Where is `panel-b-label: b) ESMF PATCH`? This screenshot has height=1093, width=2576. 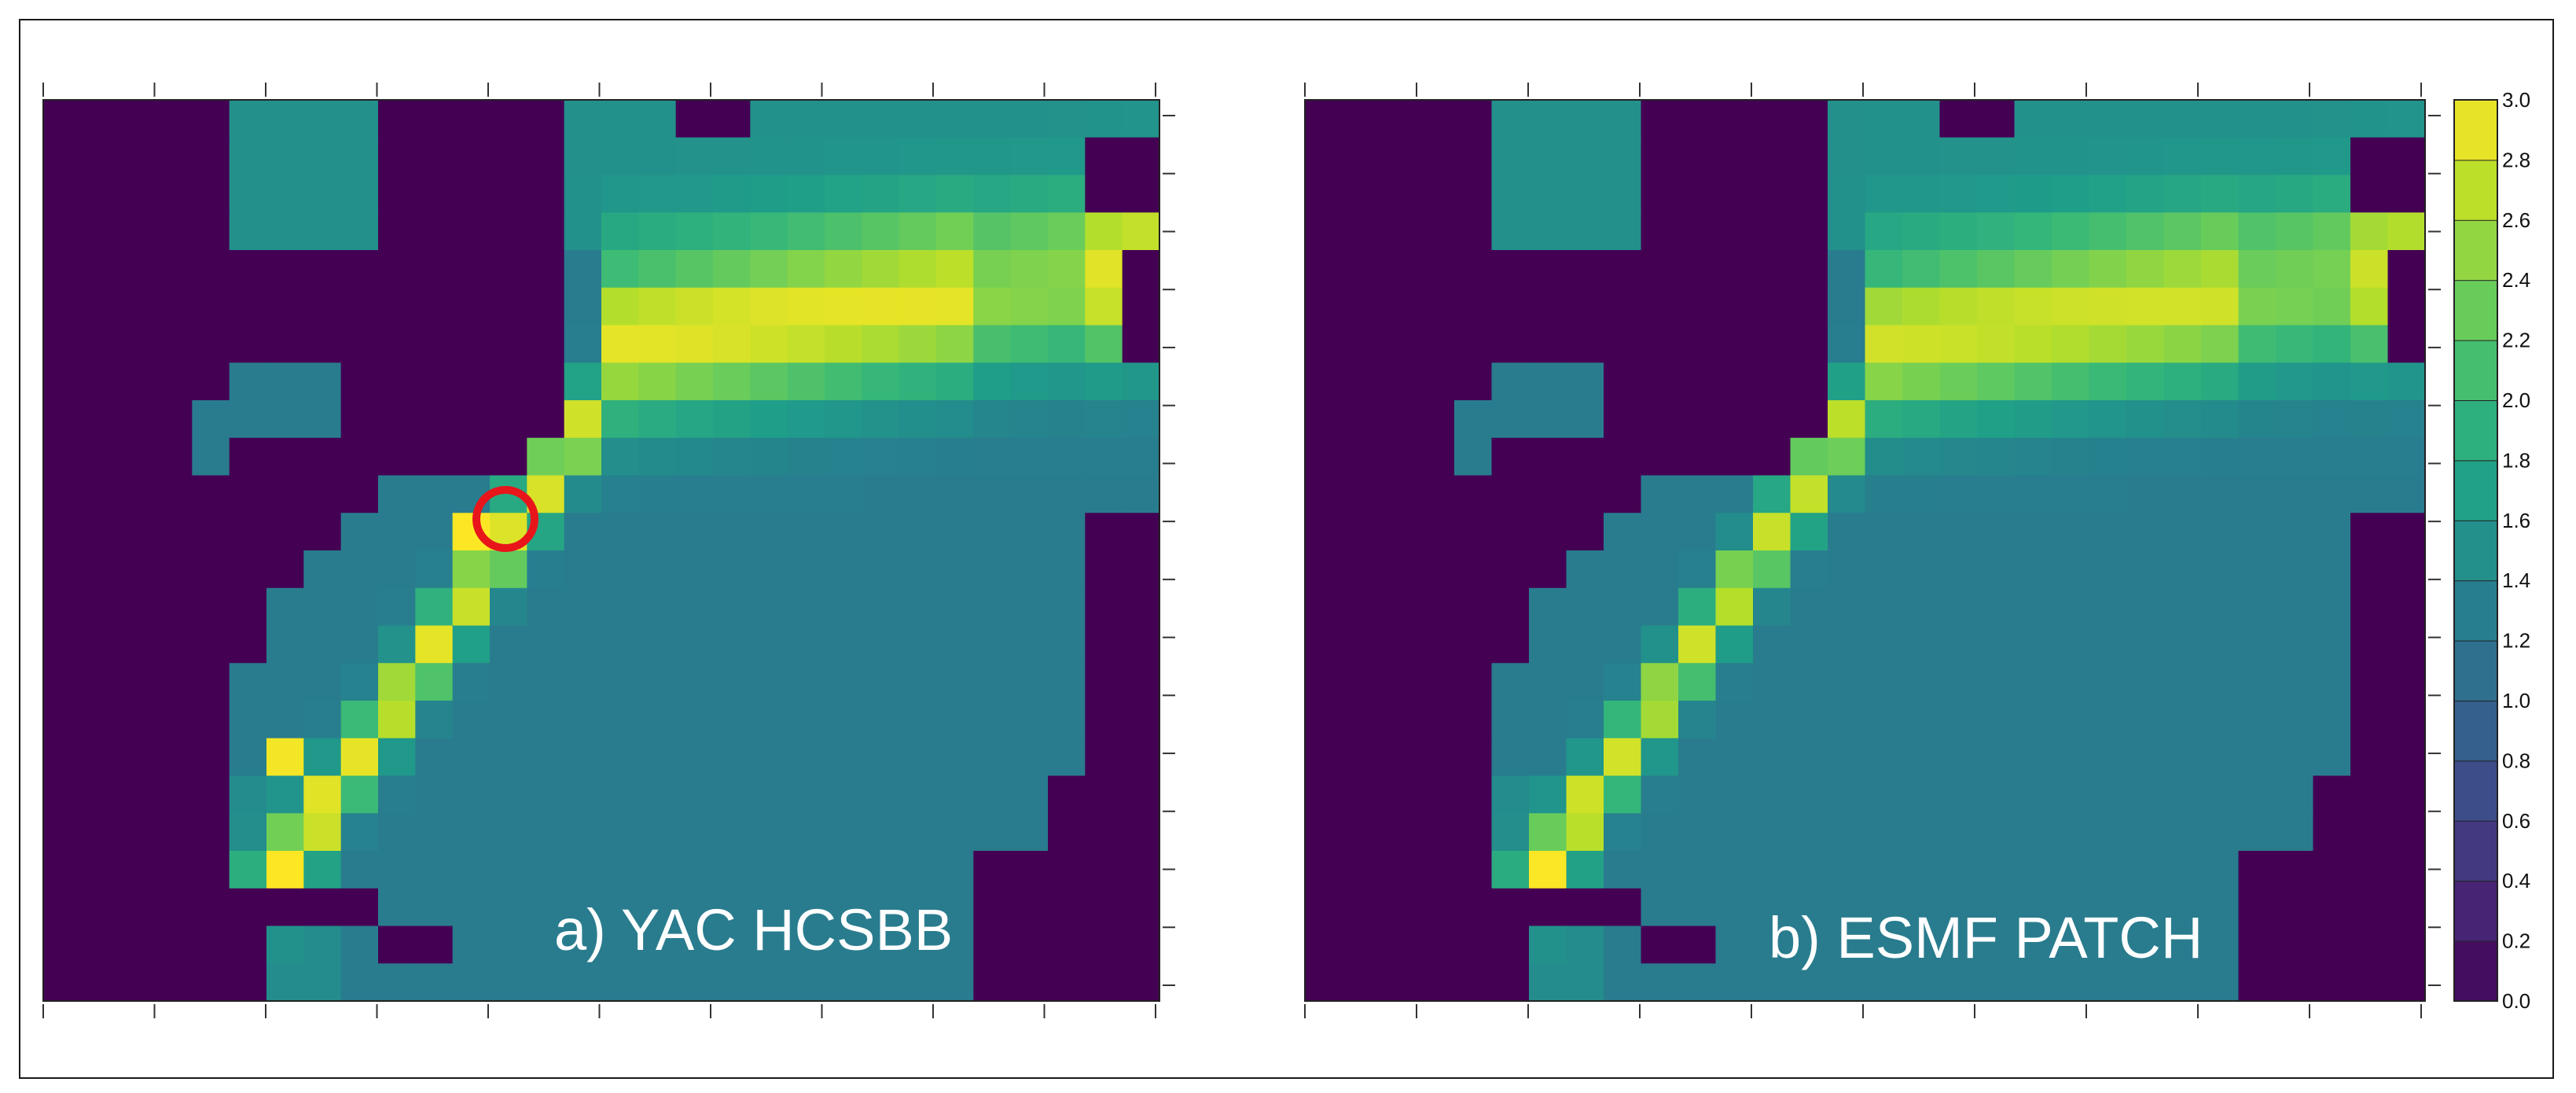
panel-b-label: b) ESMF PATCH is located at coordinates (1986, 937).